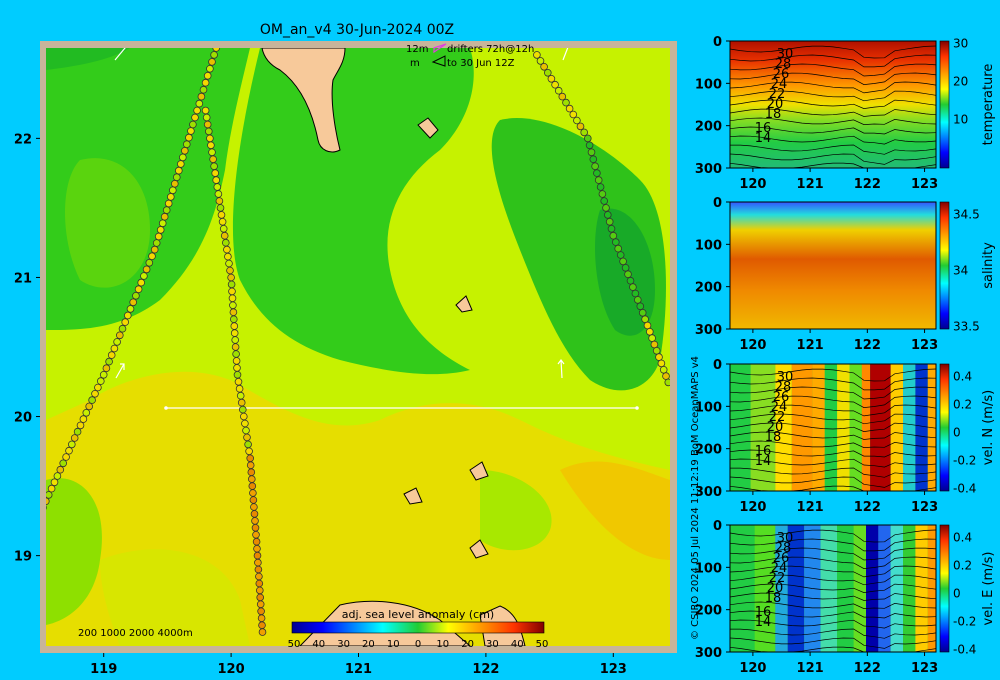  What do you see at coordinates (88, 59) in the screenshot?
I see `ocean-green-nw` at bounding box center [88, 59].